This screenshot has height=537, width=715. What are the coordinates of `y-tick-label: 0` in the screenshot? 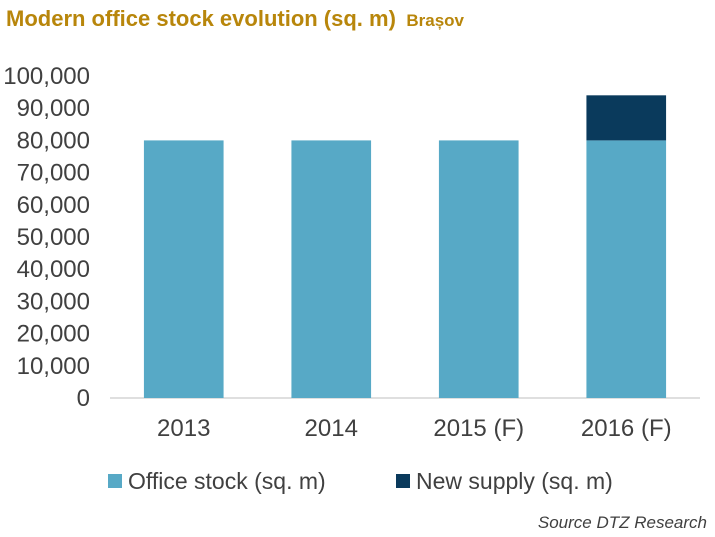 It's located at (83, 398).